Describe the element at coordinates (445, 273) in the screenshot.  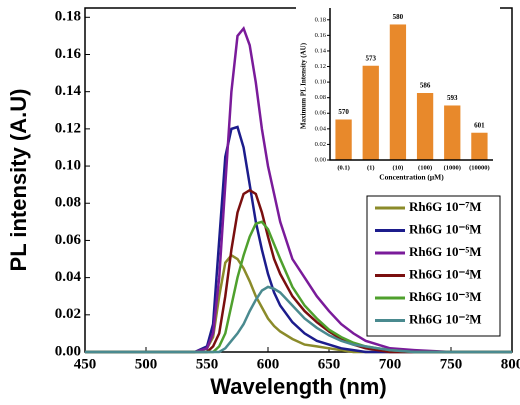
I see `legend-label: Rh6G 10⁻⁴M` at that location.